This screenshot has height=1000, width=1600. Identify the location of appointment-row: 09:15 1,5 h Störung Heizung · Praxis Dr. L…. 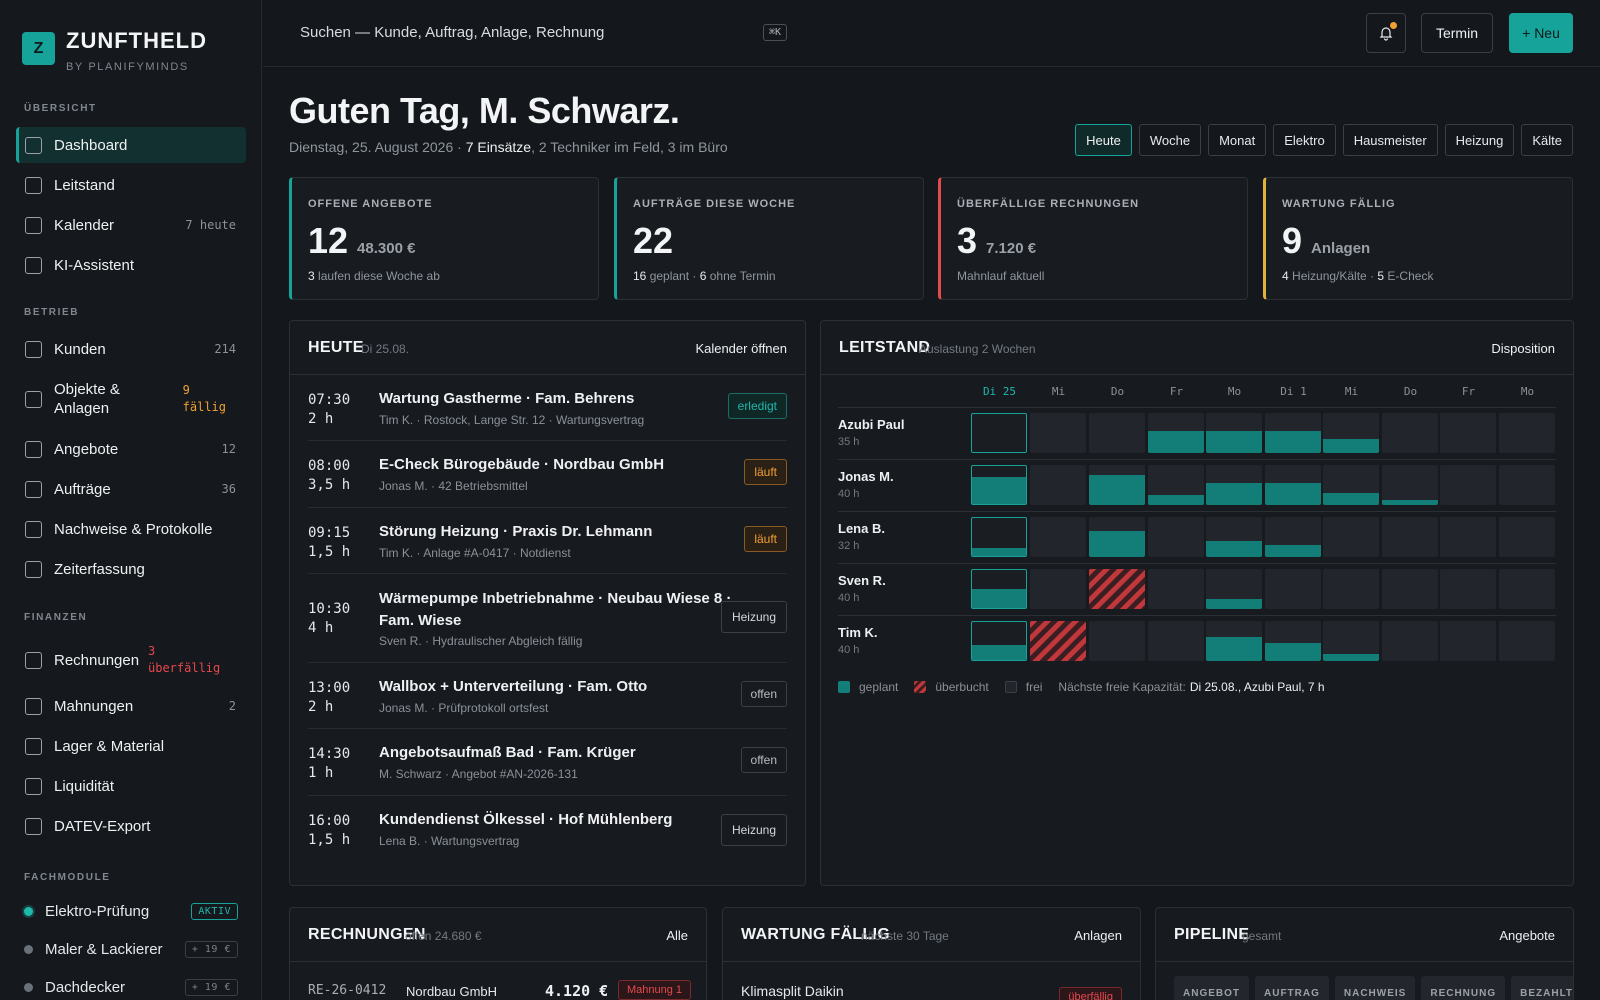
(547, 541).